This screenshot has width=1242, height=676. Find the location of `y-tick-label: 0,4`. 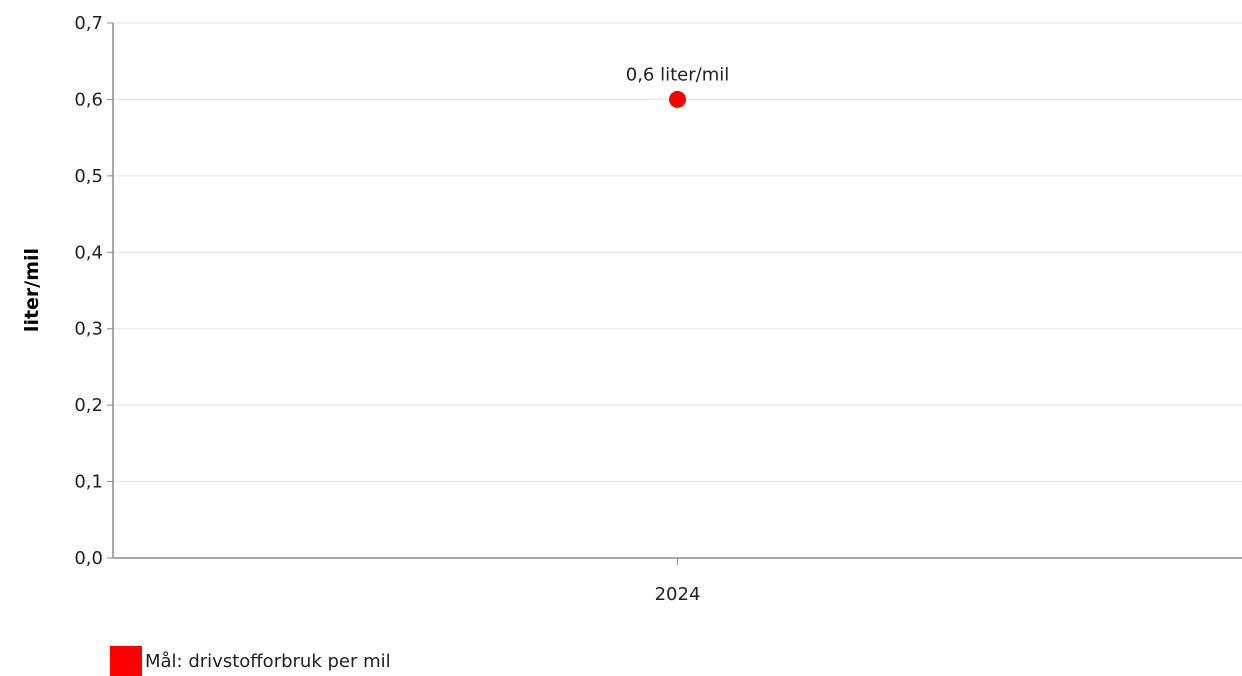

y-tick-label: 0,4 is located at coordinates (88, 252).